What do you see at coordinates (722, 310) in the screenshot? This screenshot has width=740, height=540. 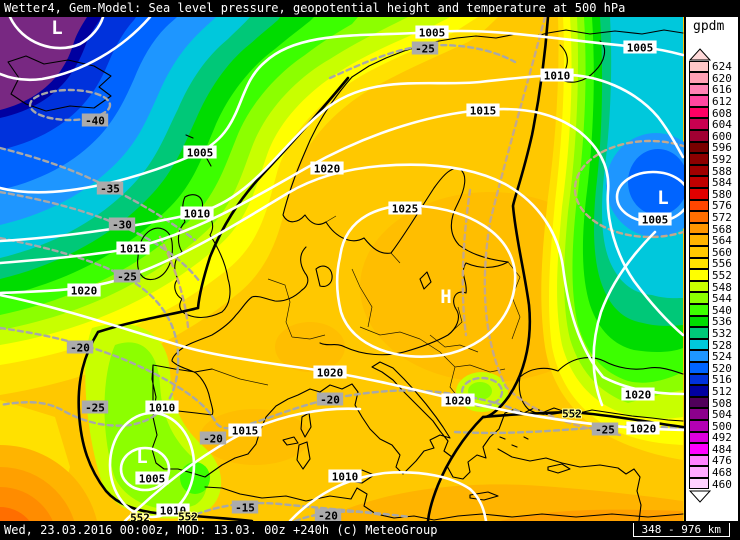 I see `legend-value: 540` at bounding box center [722, 310].